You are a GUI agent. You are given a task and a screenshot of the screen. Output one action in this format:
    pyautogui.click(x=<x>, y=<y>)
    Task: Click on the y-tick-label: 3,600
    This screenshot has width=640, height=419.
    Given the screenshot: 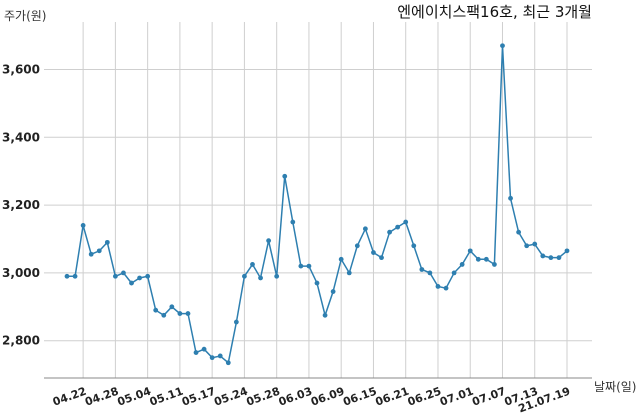 What is the action you would take?
    pyautogui.click(x=21, y=69)
    